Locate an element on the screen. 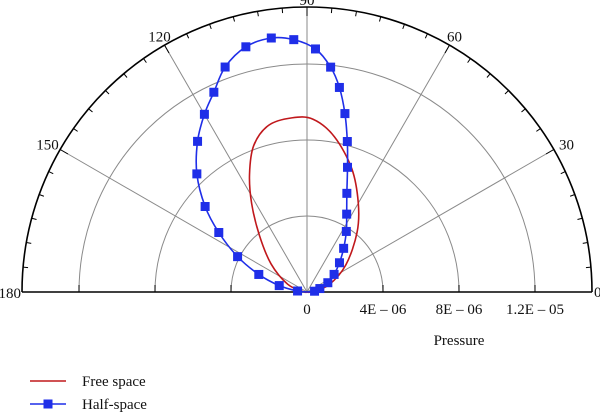 The image size is (600, 417). center-label: 0 is located at coordinates (307, 310).